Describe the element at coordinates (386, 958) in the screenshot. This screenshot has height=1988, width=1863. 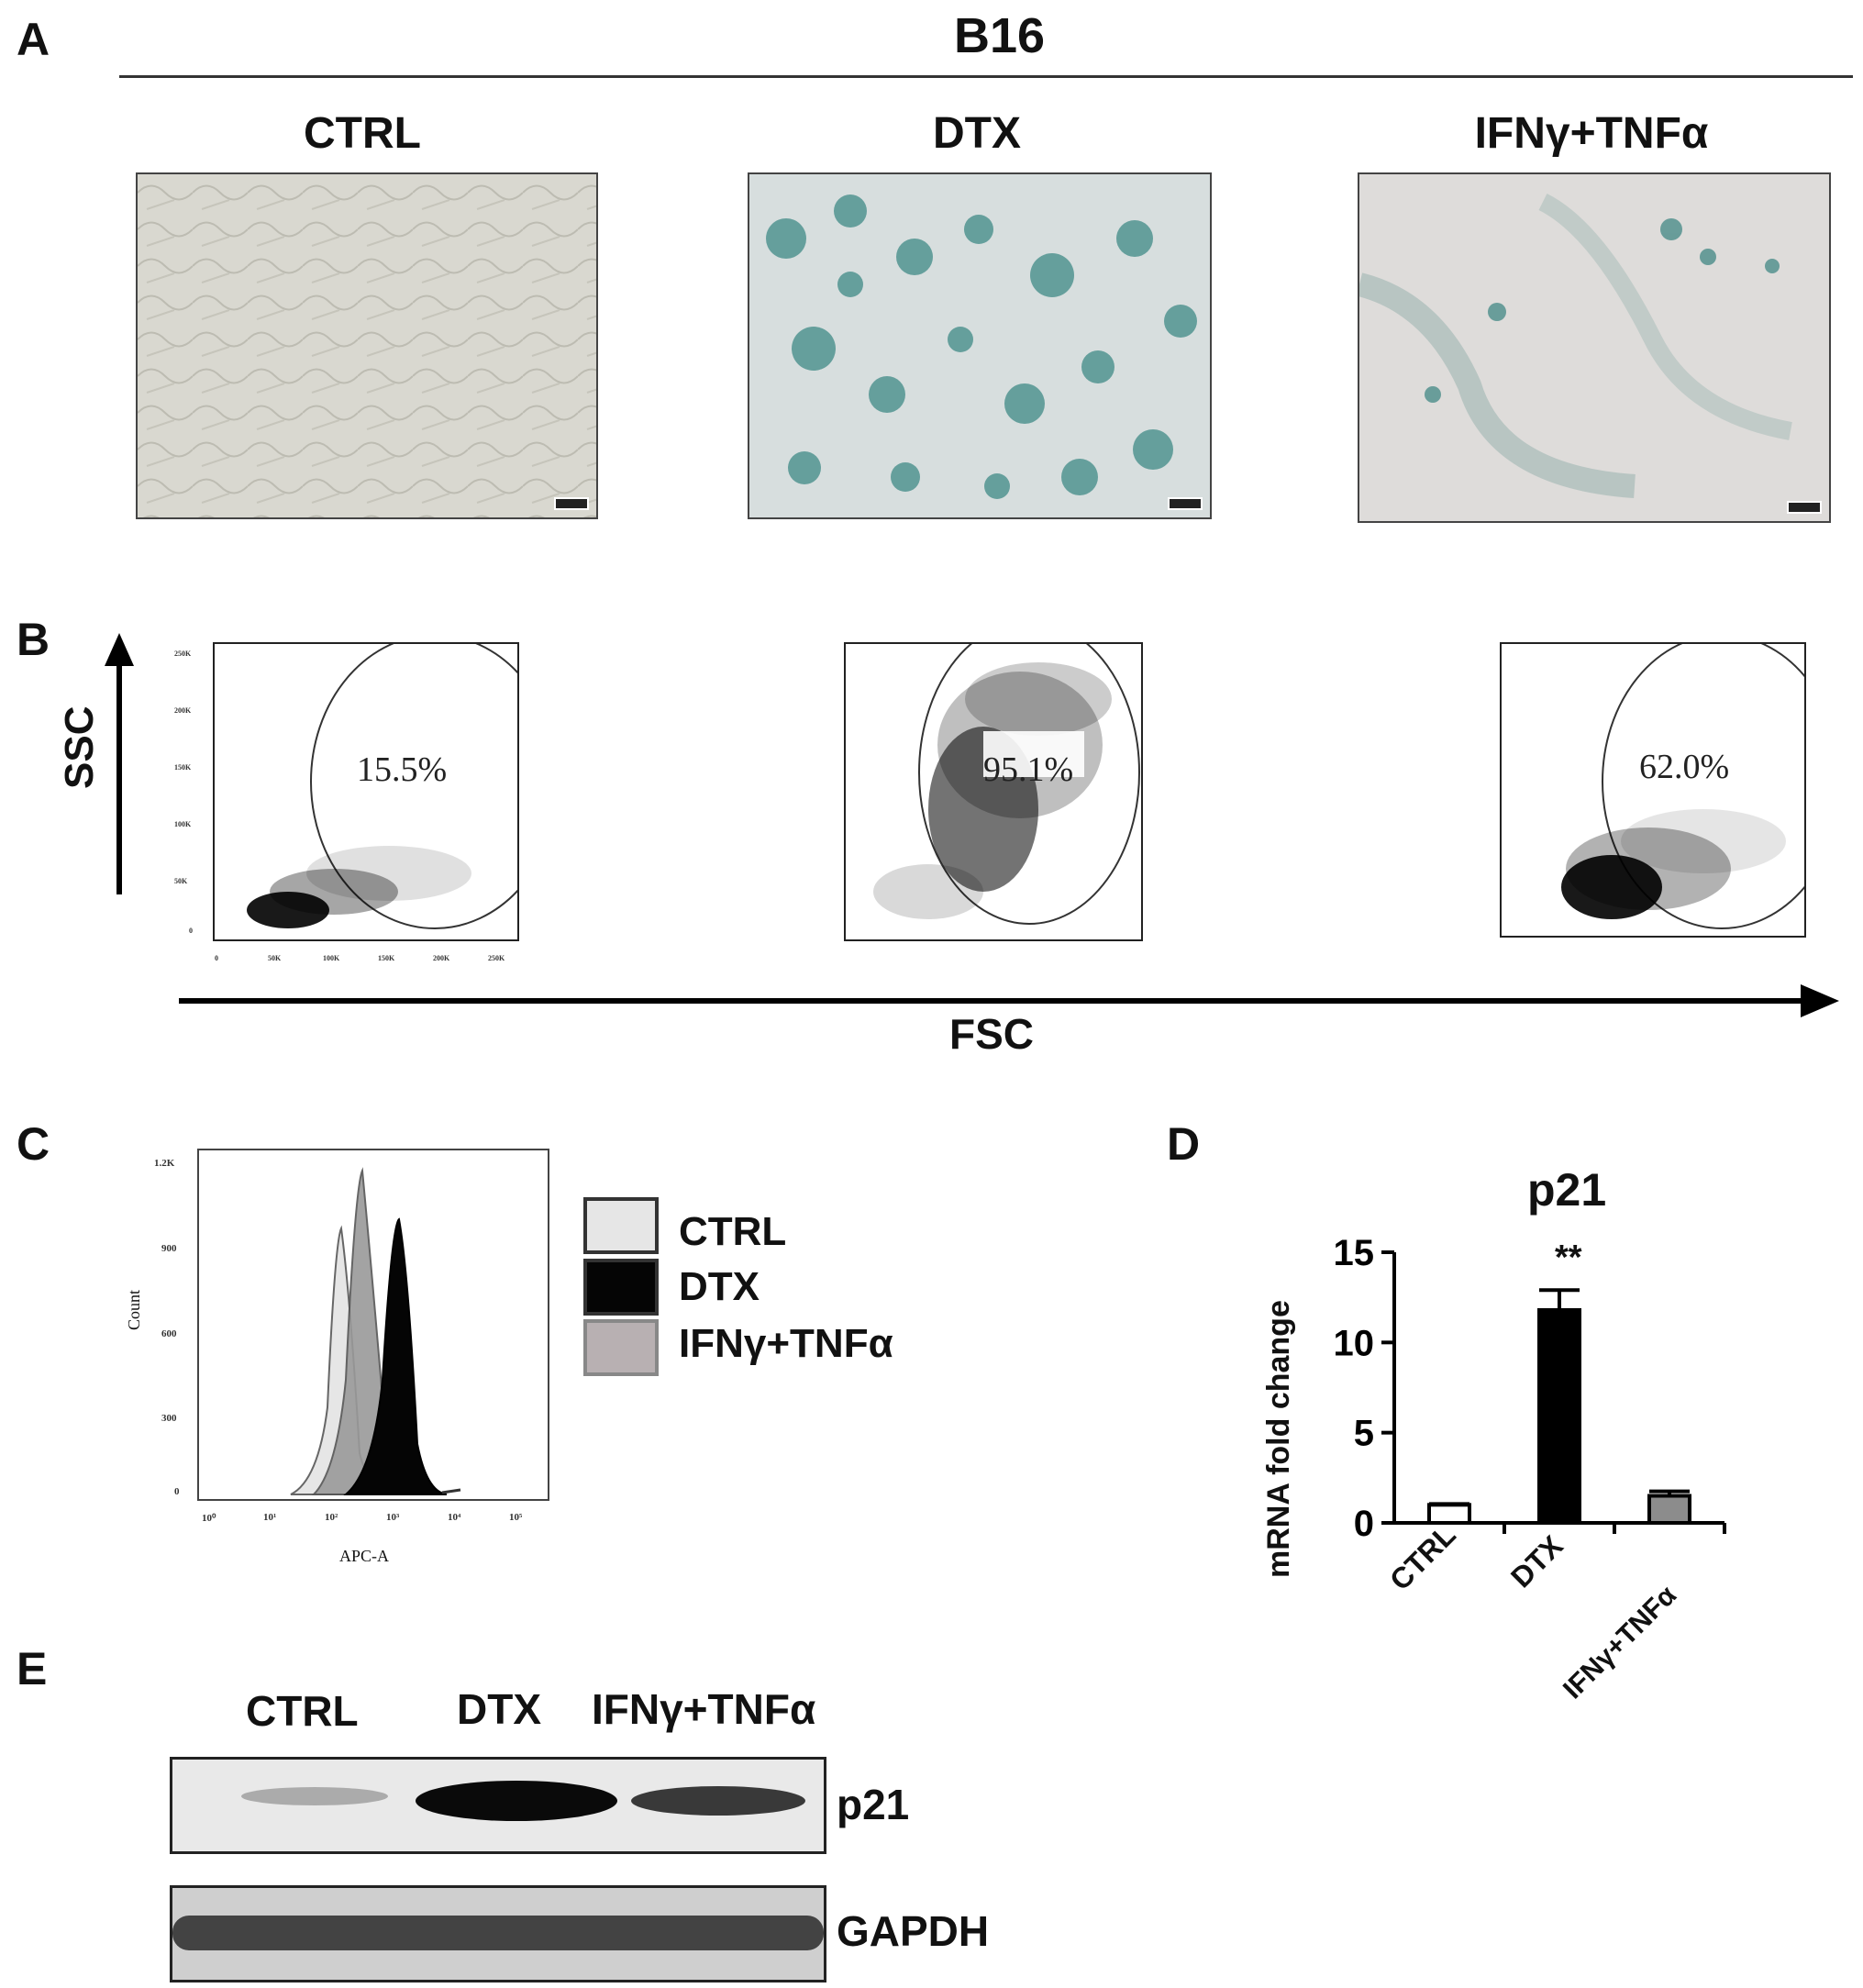
I see `flow-x-tick: 150K` at that location.